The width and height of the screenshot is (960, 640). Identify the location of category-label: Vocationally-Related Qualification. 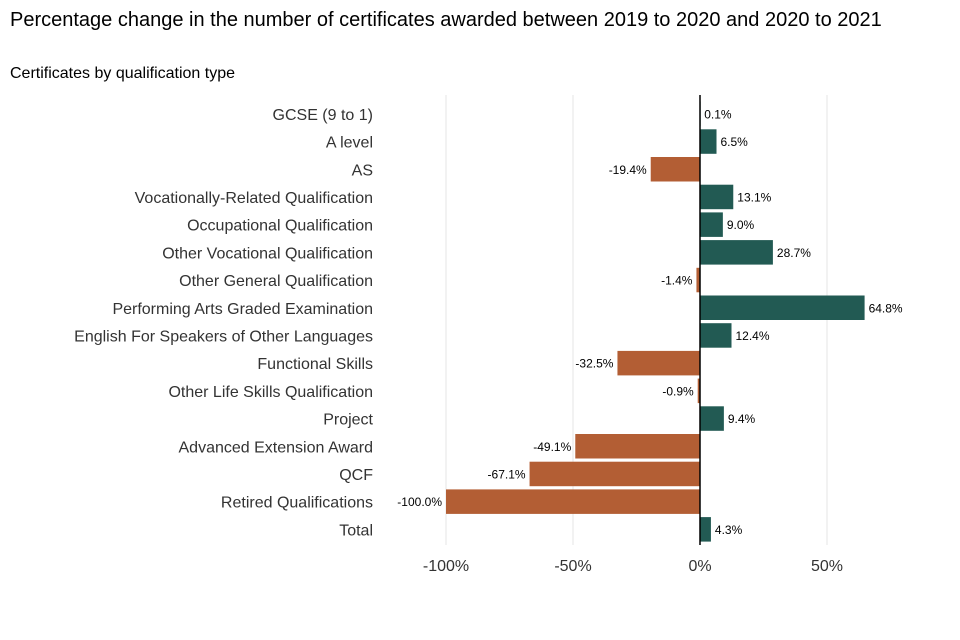
(254, 198).